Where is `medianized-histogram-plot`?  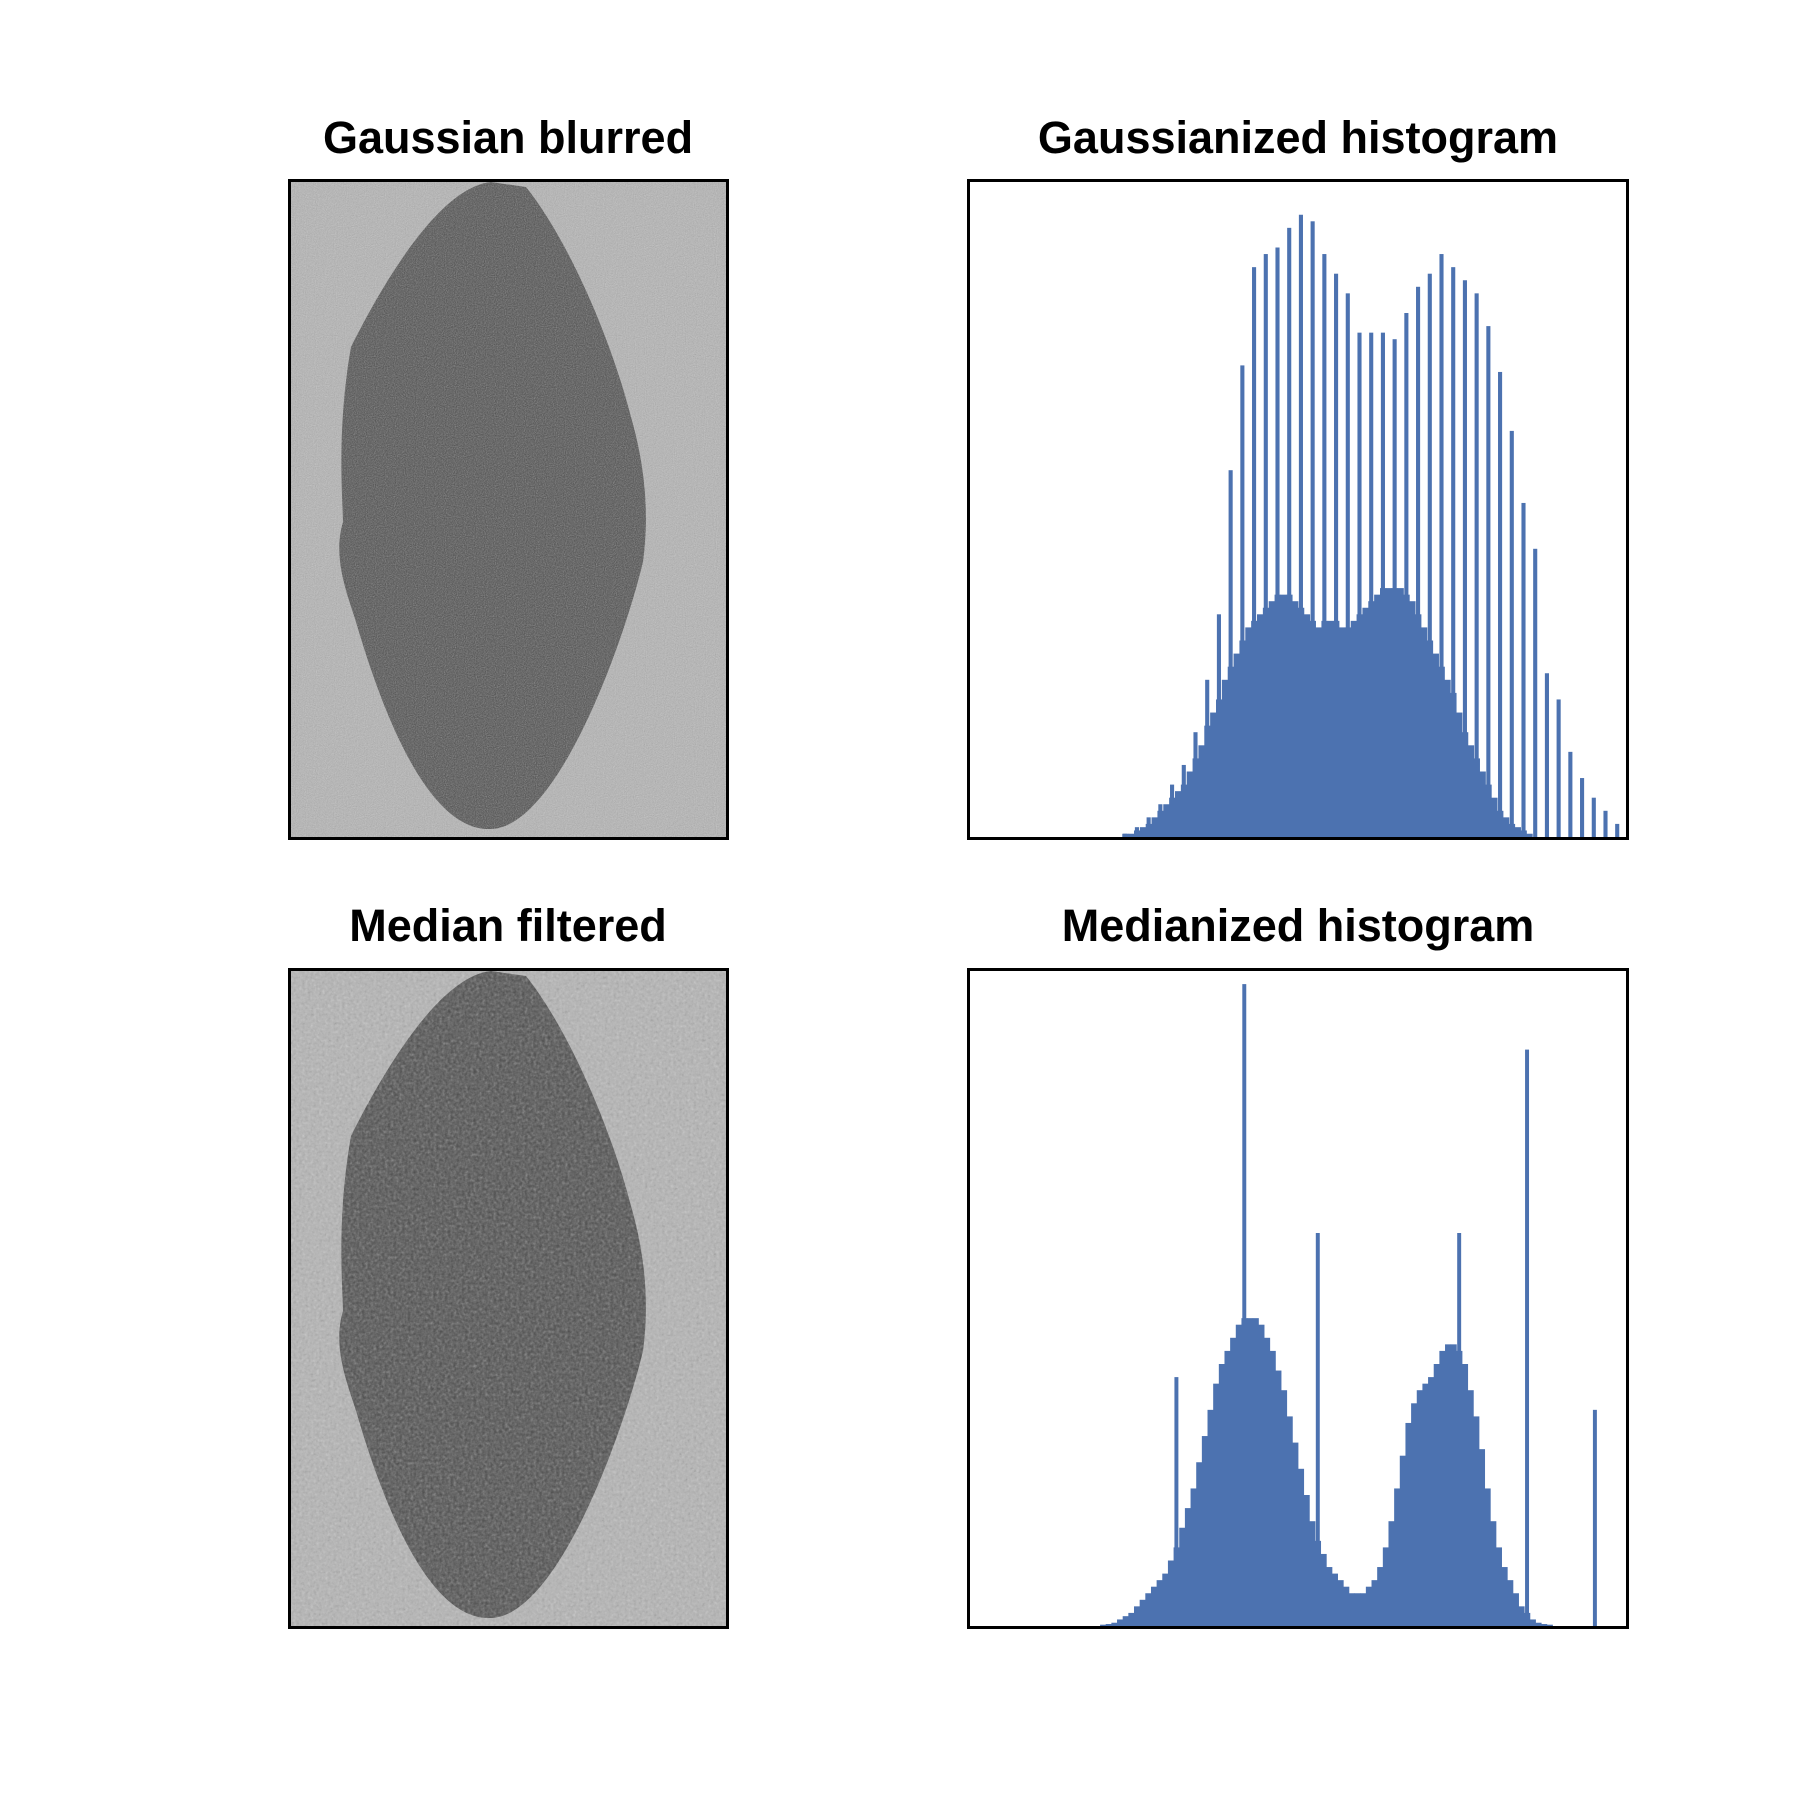
medianized-histogram-plot is located at coordinates (1348, 1305).